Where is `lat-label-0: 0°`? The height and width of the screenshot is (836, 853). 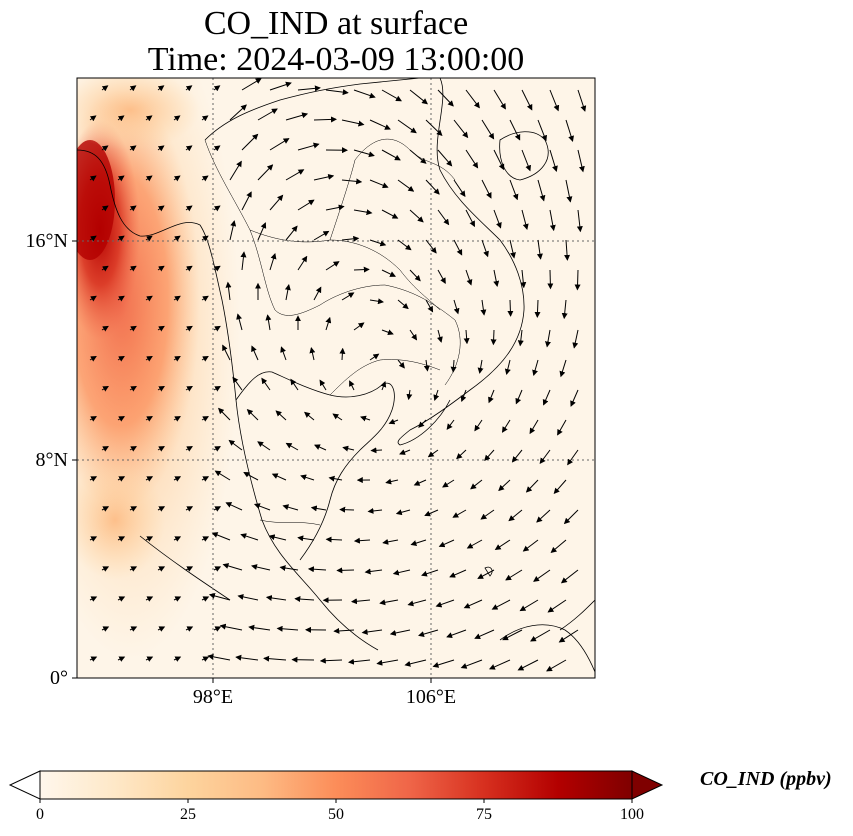
lat-label-0: 0° is located at coordinates (59, 678).